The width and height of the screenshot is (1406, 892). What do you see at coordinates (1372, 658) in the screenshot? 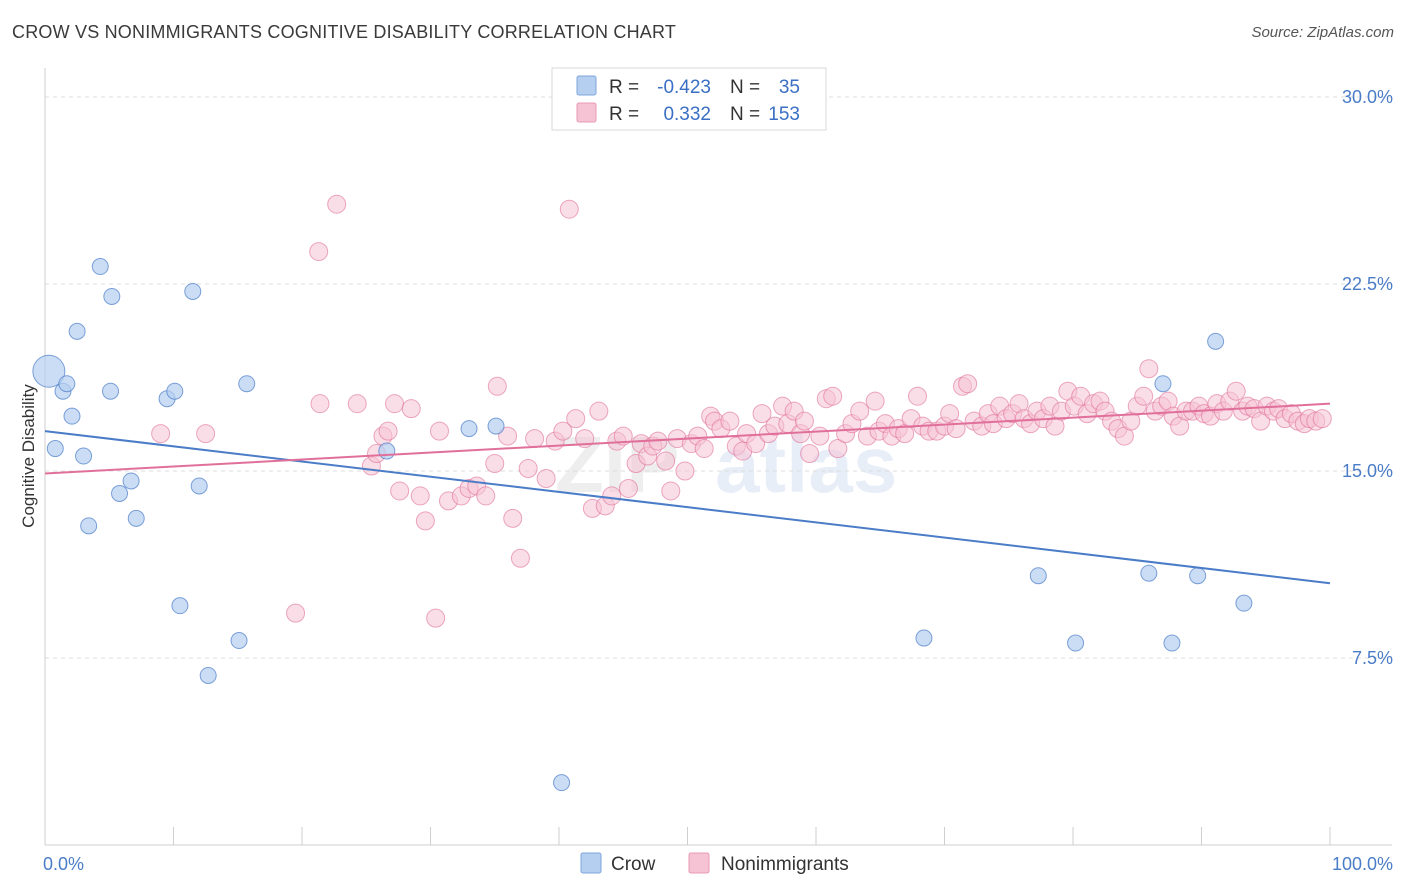
I see `y-tick-label: 7.5%` at bounding box center [1372, 658].